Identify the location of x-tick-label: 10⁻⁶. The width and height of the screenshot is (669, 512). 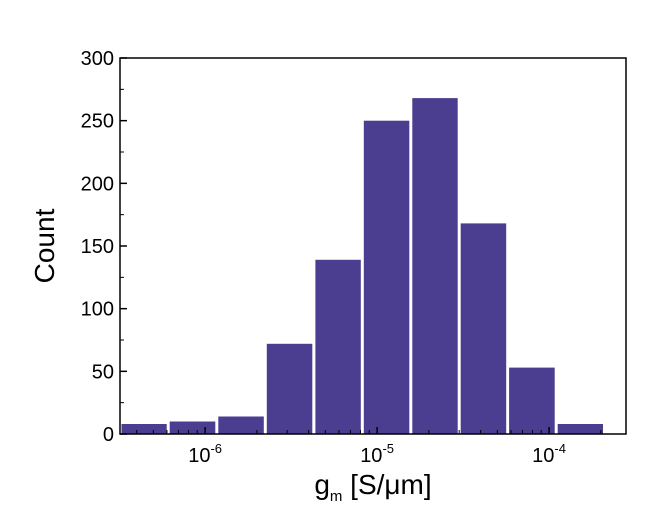
(205, 454).